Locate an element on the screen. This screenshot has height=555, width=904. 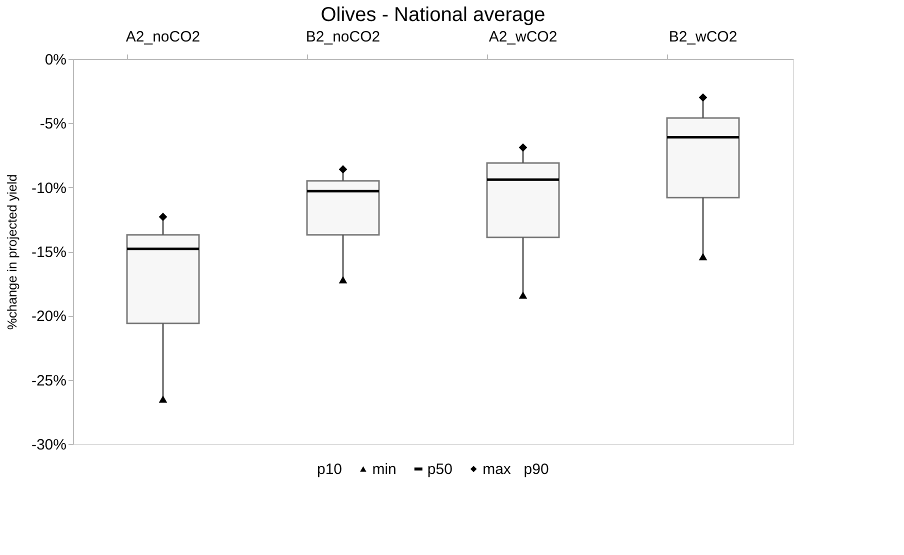
text: p90 is located at coordinates (536, 469).